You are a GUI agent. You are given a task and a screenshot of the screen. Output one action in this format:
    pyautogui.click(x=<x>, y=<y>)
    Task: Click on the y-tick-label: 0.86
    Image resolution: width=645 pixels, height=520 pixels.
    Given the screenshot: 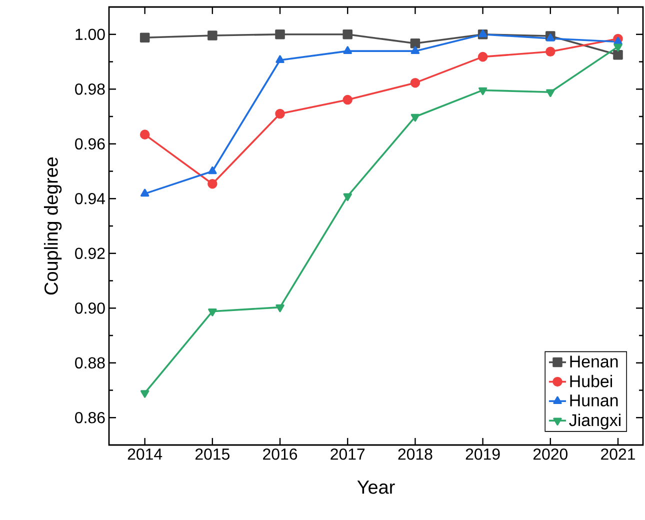 What is the action you would take?
    pyautogui.click(x=90, y=418)
    